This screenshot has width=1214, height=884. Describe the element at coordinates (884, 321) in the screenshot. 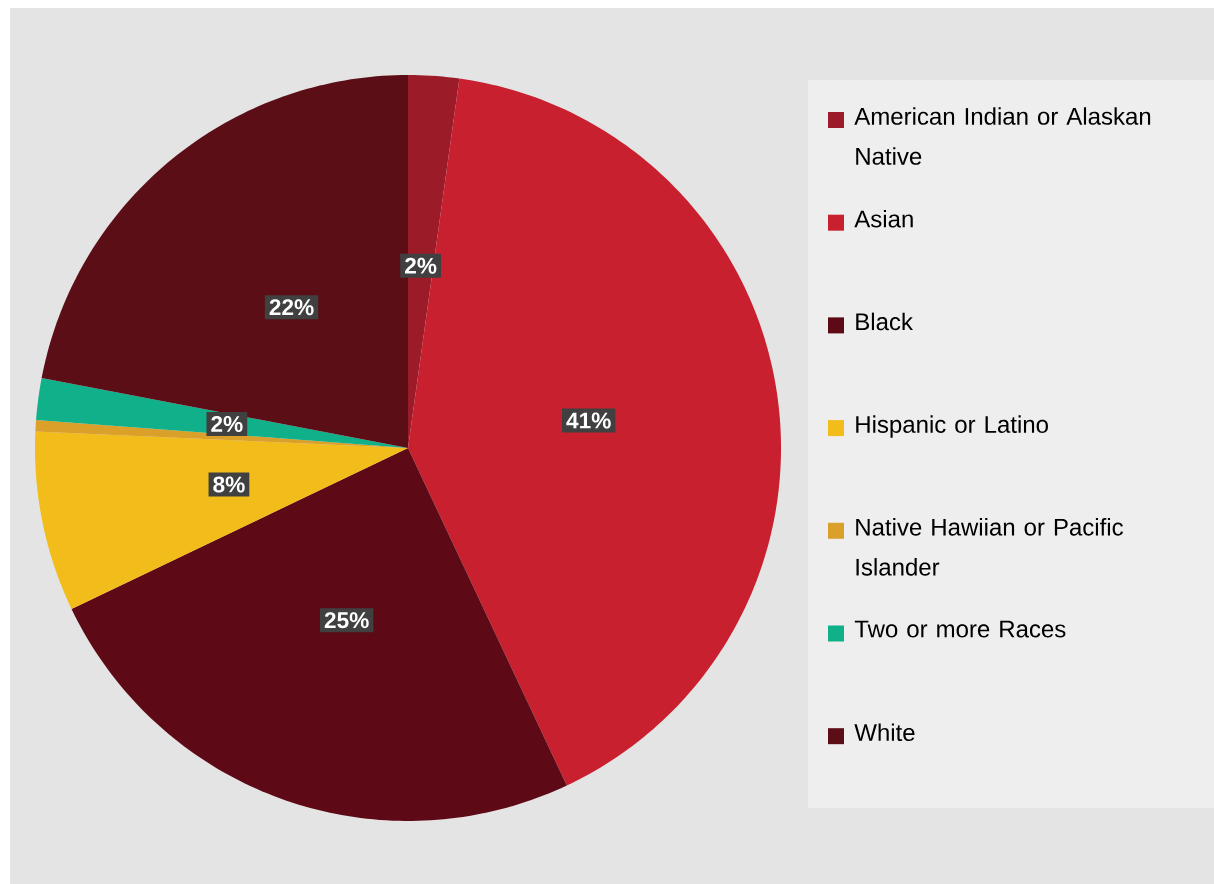

I see `legend-label: Black` at that location.